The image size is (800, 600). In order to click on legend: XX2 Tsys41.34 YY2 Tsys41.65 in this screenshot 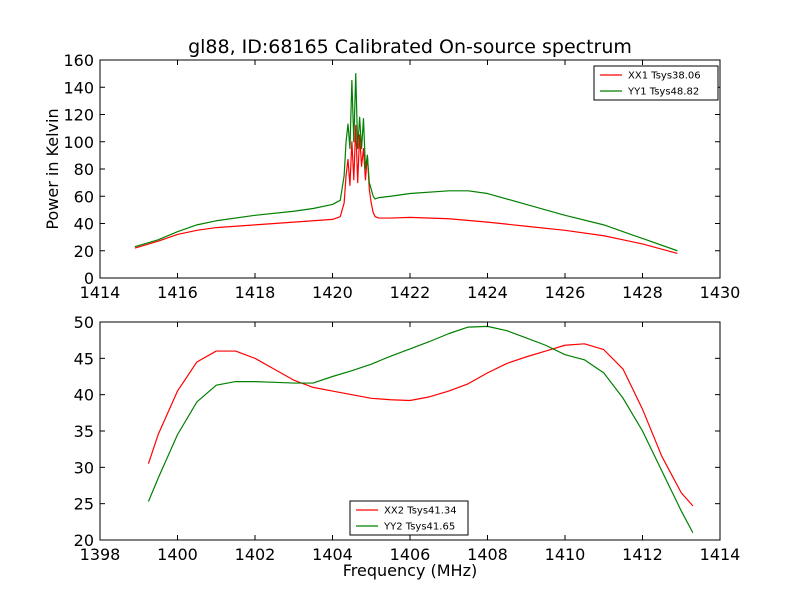, I will do `click(409, 518)`.